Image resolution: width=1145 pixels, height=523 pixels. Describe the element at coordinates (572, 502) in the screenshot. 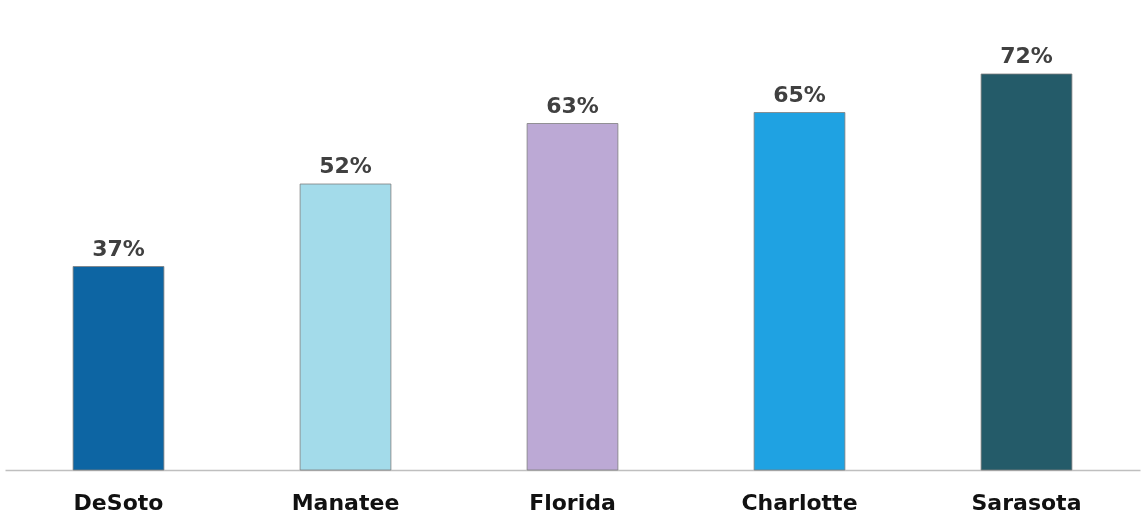

I see `x-tick-label: Florida` at that location.